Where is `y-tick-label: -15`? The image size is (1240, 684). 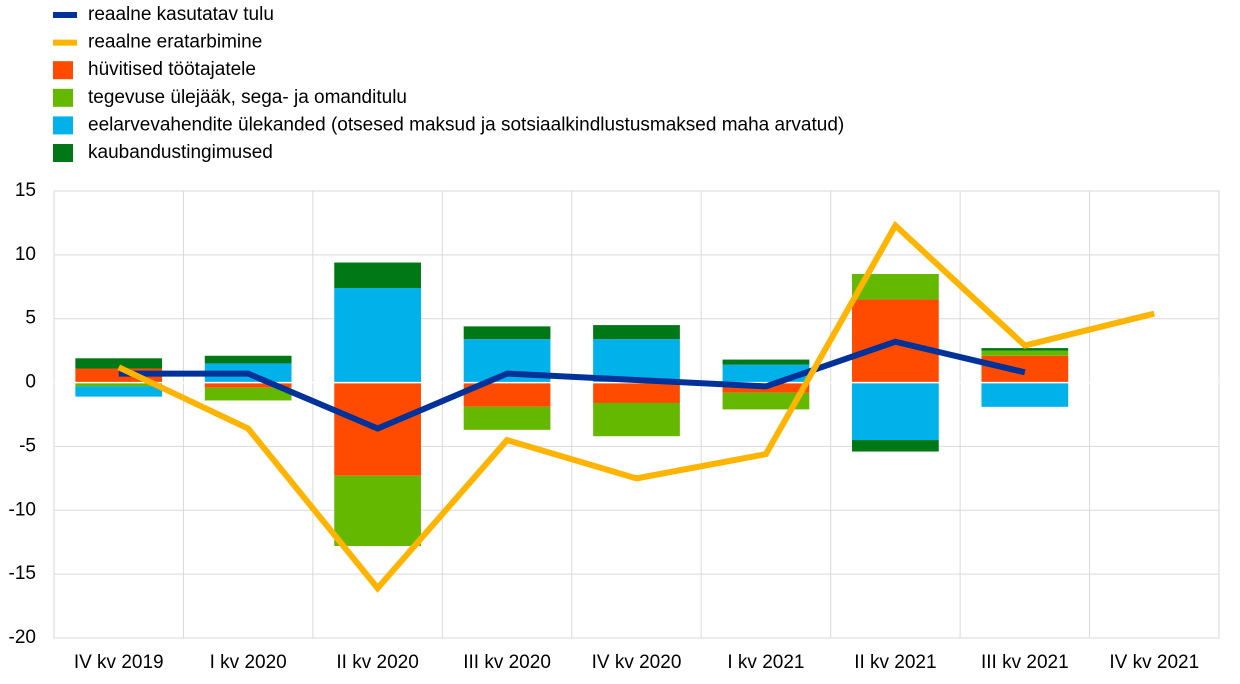
y-tick-label: -15 is located at coordinates (22, 573).